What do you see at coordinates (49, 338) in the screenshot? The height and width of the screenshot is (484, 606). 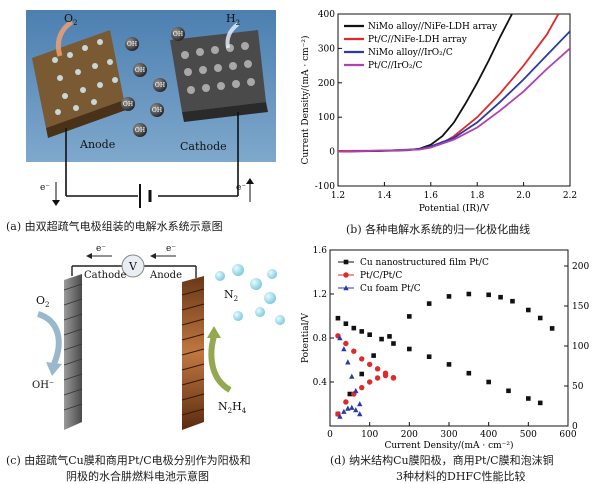 I see `o2-reduction-arrow` at bounding box center [49, 338].